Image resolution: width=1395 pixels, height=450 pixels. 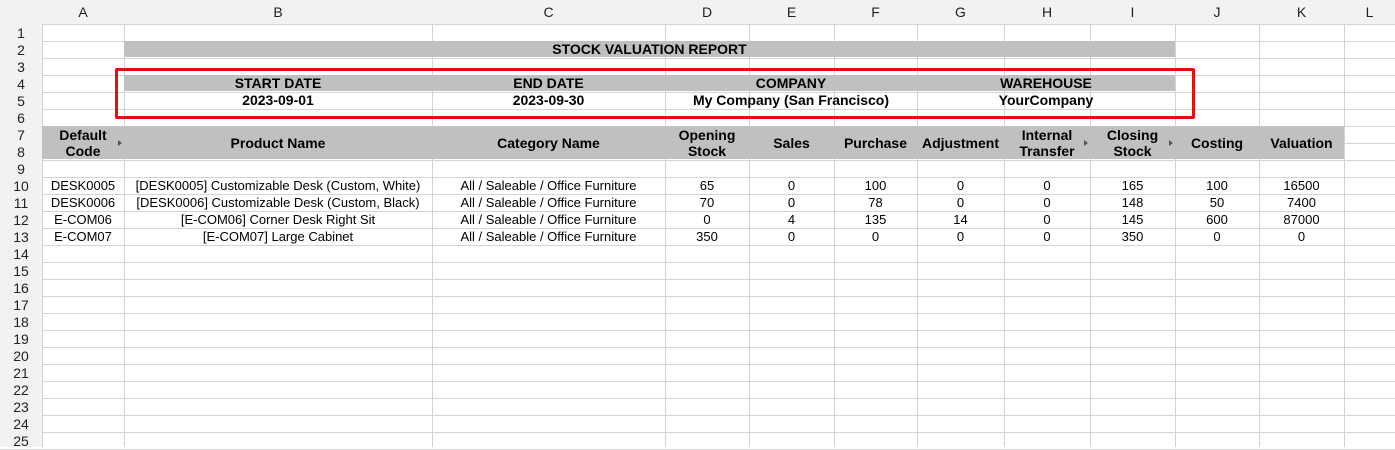 I want to click on column-header-h: H, so click(x=1047, y=12).